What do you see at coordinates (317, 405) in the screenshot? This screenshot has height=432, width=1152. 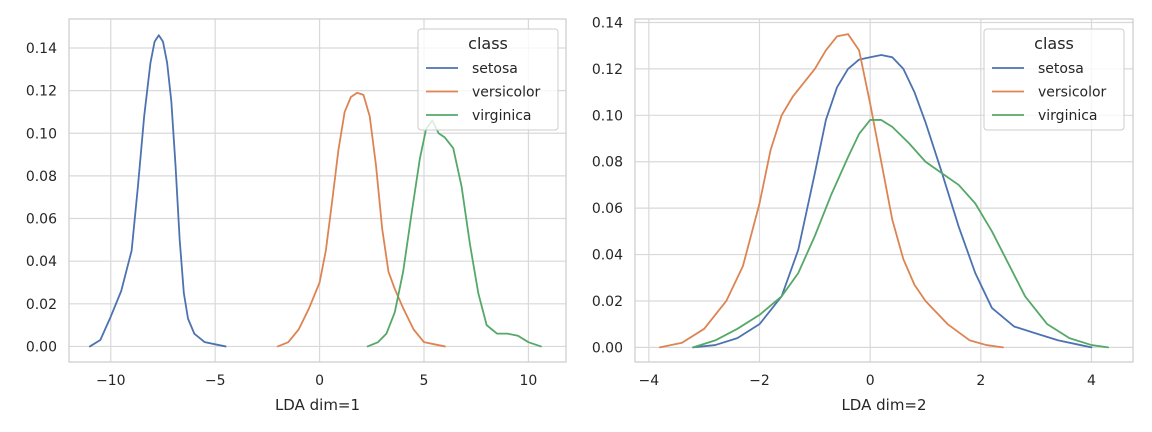 I see `x-axis-label: LDA dim=1` at bounding box center [317, 405].